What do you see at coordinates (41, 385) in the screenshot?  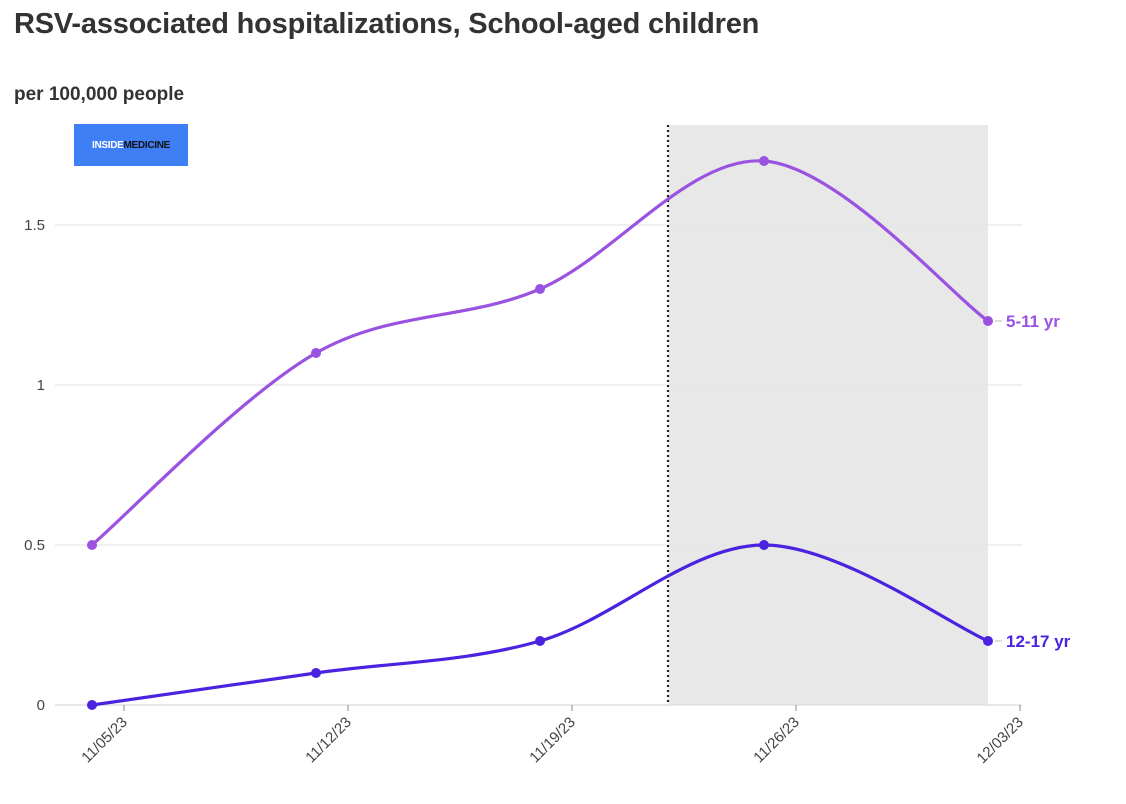 I see `y-tick-label: 1` at bounding box center [41, 385].